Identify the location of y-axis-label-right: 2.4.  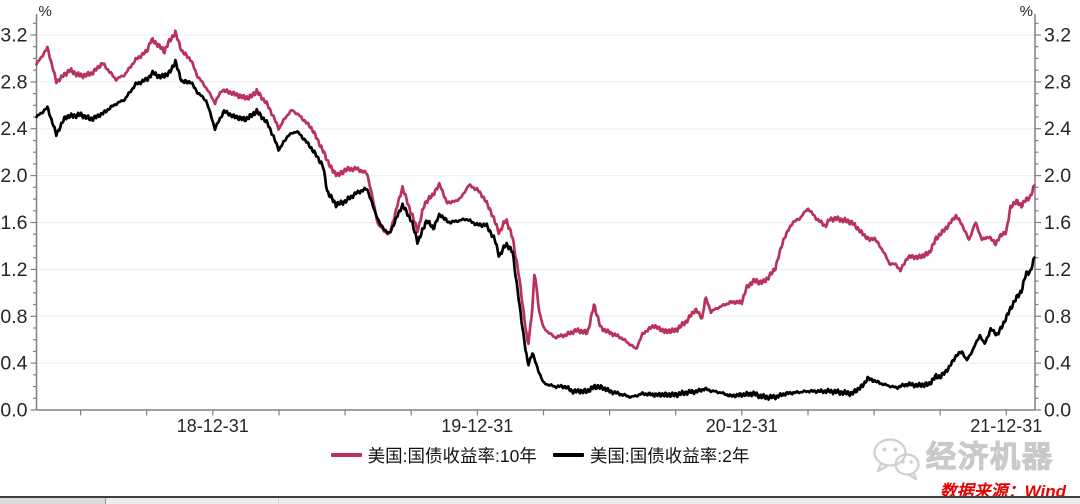
(1057, 129).